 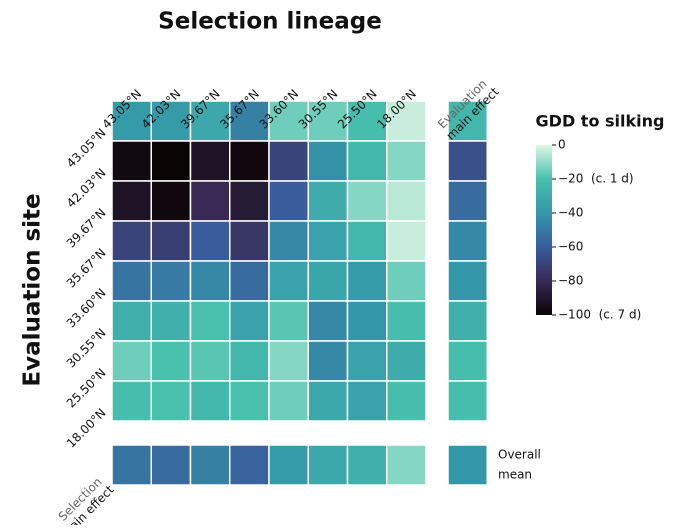 I want to click on y-axis-label: Evaluation site, so click(x=33, y=289).